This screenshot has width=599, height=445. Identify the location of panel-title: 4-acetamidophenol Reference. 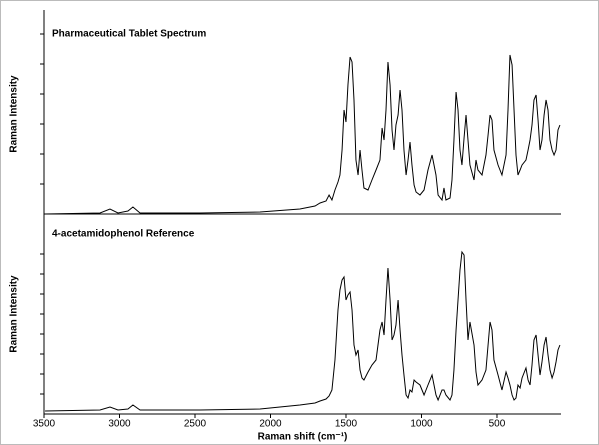
(123, 234).